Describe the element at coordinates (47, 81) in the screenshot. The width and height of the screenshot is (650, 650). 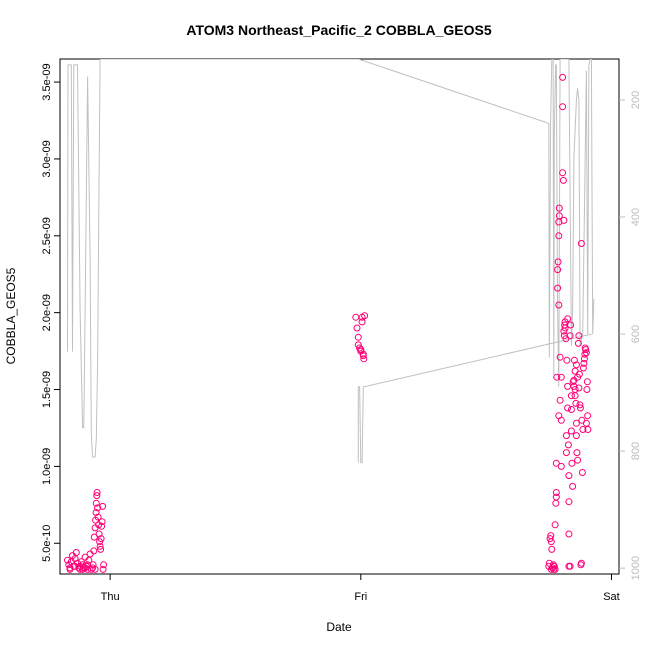
I see `y-tick-label: 3.5e-09` at that location.